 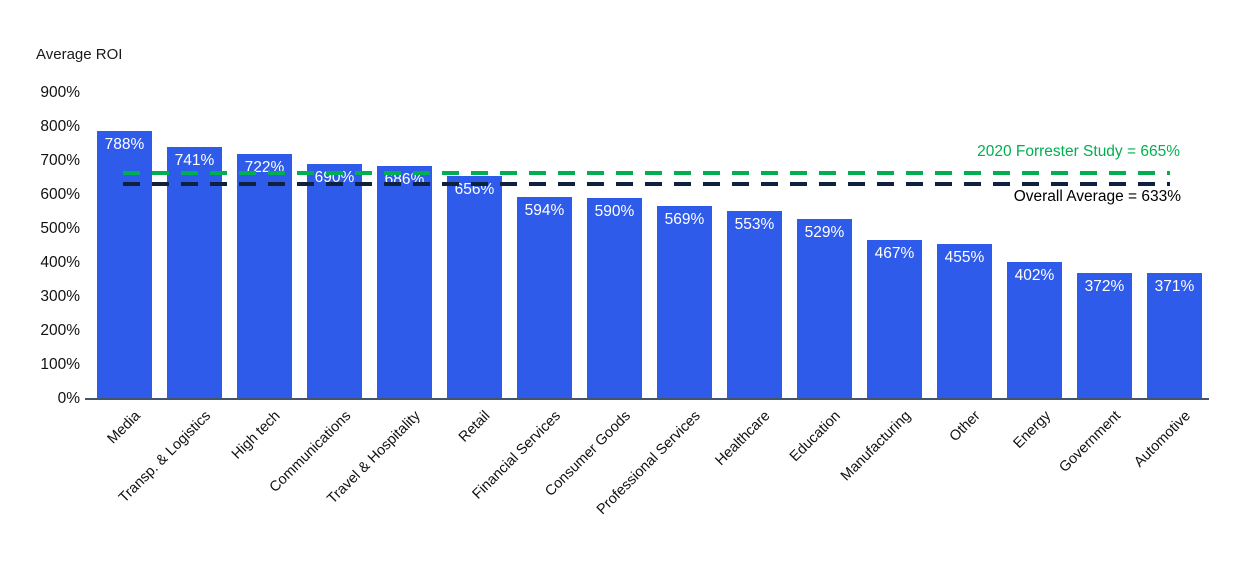 What do you see at coordinates (124, 428) in the screenshot?
I see `x-axis-category-text: Media` at bounding box center [124, 428].